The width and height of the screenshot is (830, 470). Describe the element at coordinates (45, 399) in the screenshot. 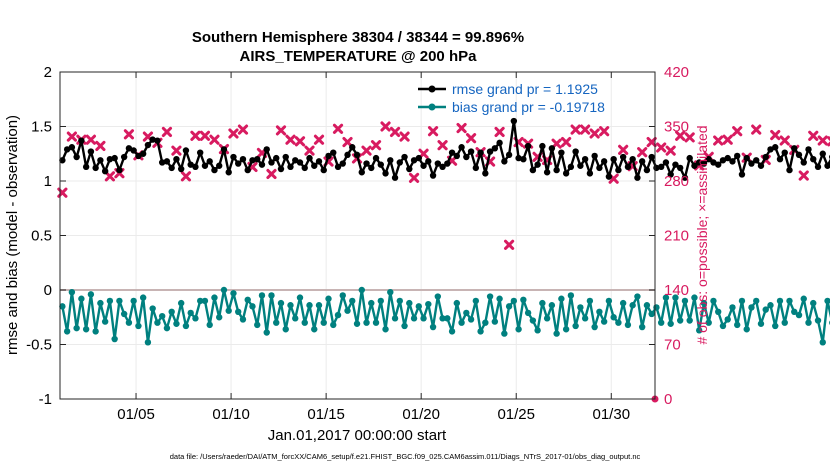

I see `left-y-tick-label: -1` at that location.